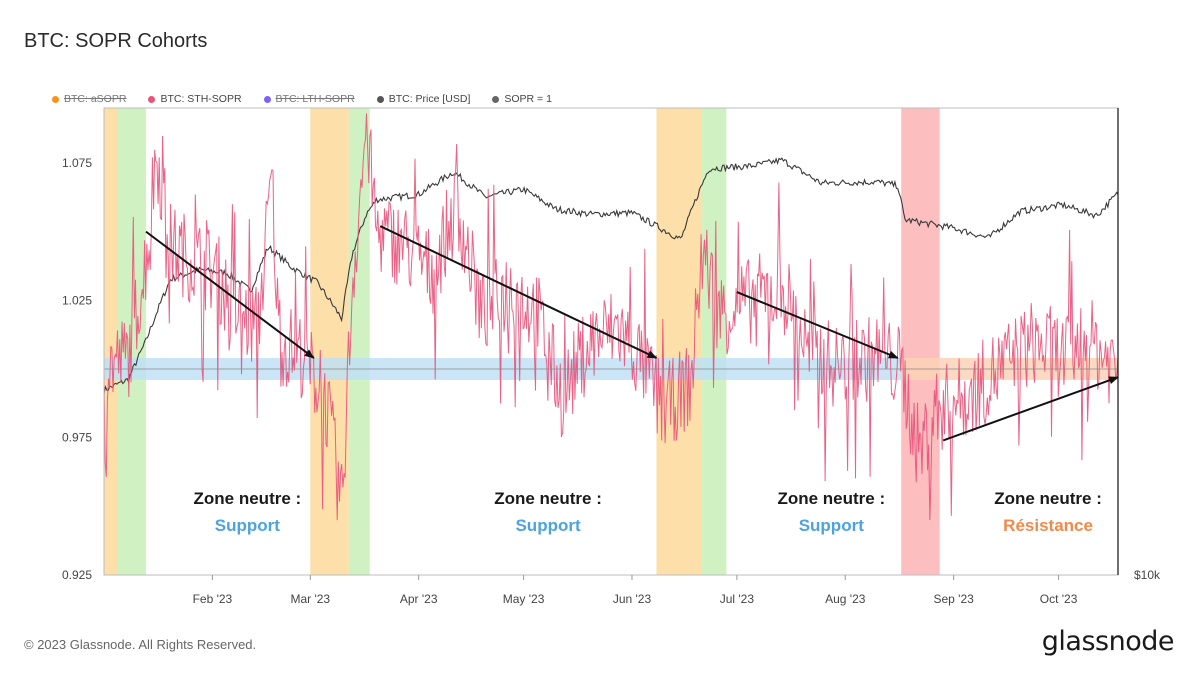  What do you see at coordinates (419, 599) in the screenshot?
I see `x-tick-label: Apr '23` at bounding box center [419, 599].